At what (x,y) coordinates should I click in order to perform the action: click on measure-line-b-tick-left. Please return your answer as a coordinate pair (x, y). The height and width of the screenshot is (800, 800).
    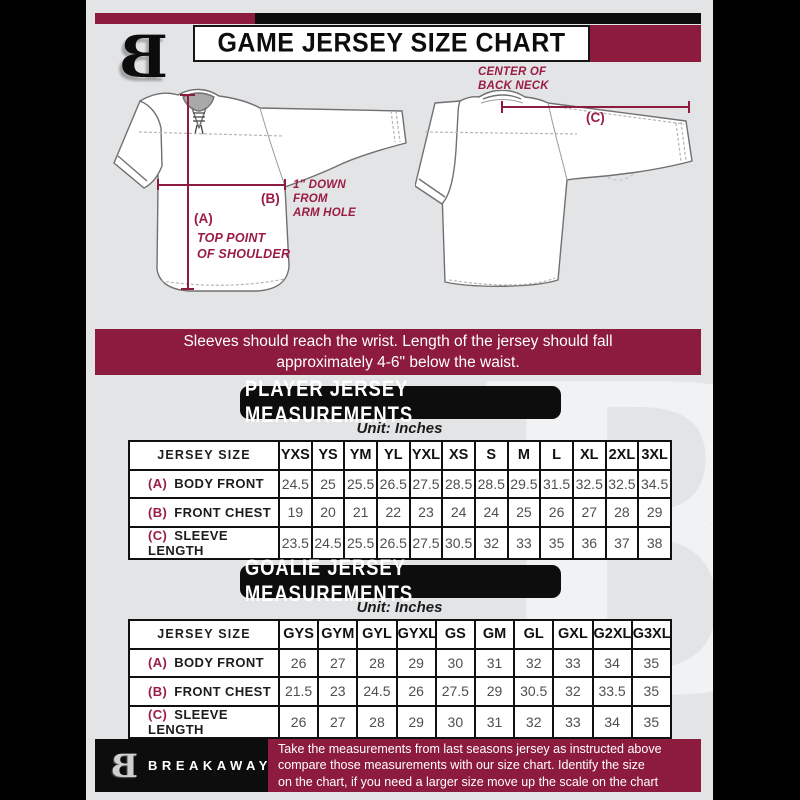
    Looking at the image, I should click on (158, 184).